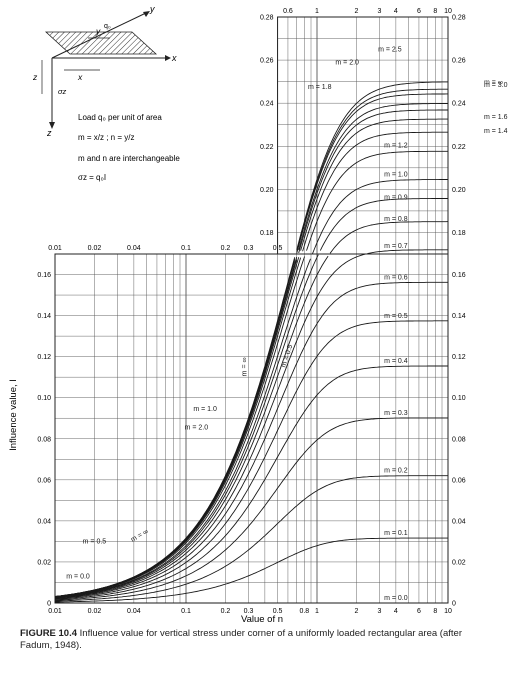 This screenshot has height=684, width=525. Describe the element at coordinates (49, 133) in the screenshot. I see `z-axis-tag: z` at that location.